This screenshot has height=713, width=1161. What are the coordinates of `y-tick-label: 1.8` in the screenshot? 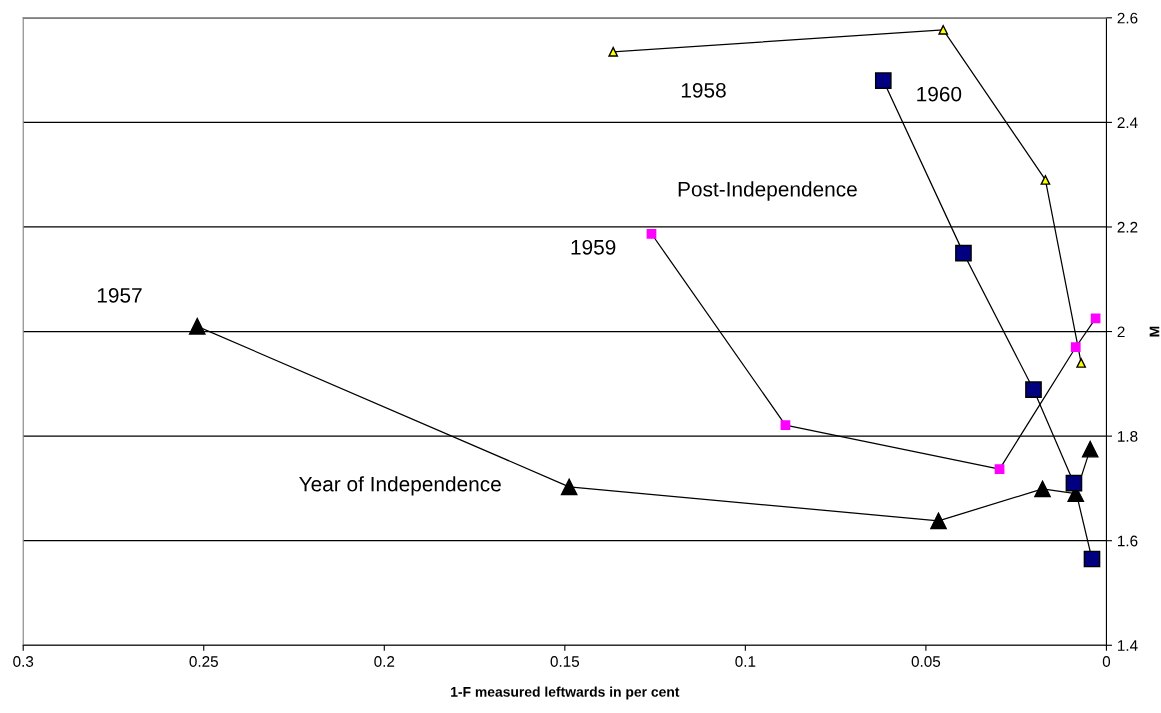 It's located at (1128, 436).